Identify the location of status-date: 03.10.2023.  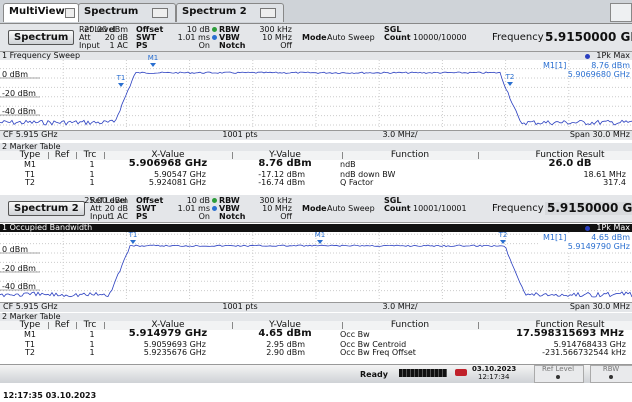
(494, 369).